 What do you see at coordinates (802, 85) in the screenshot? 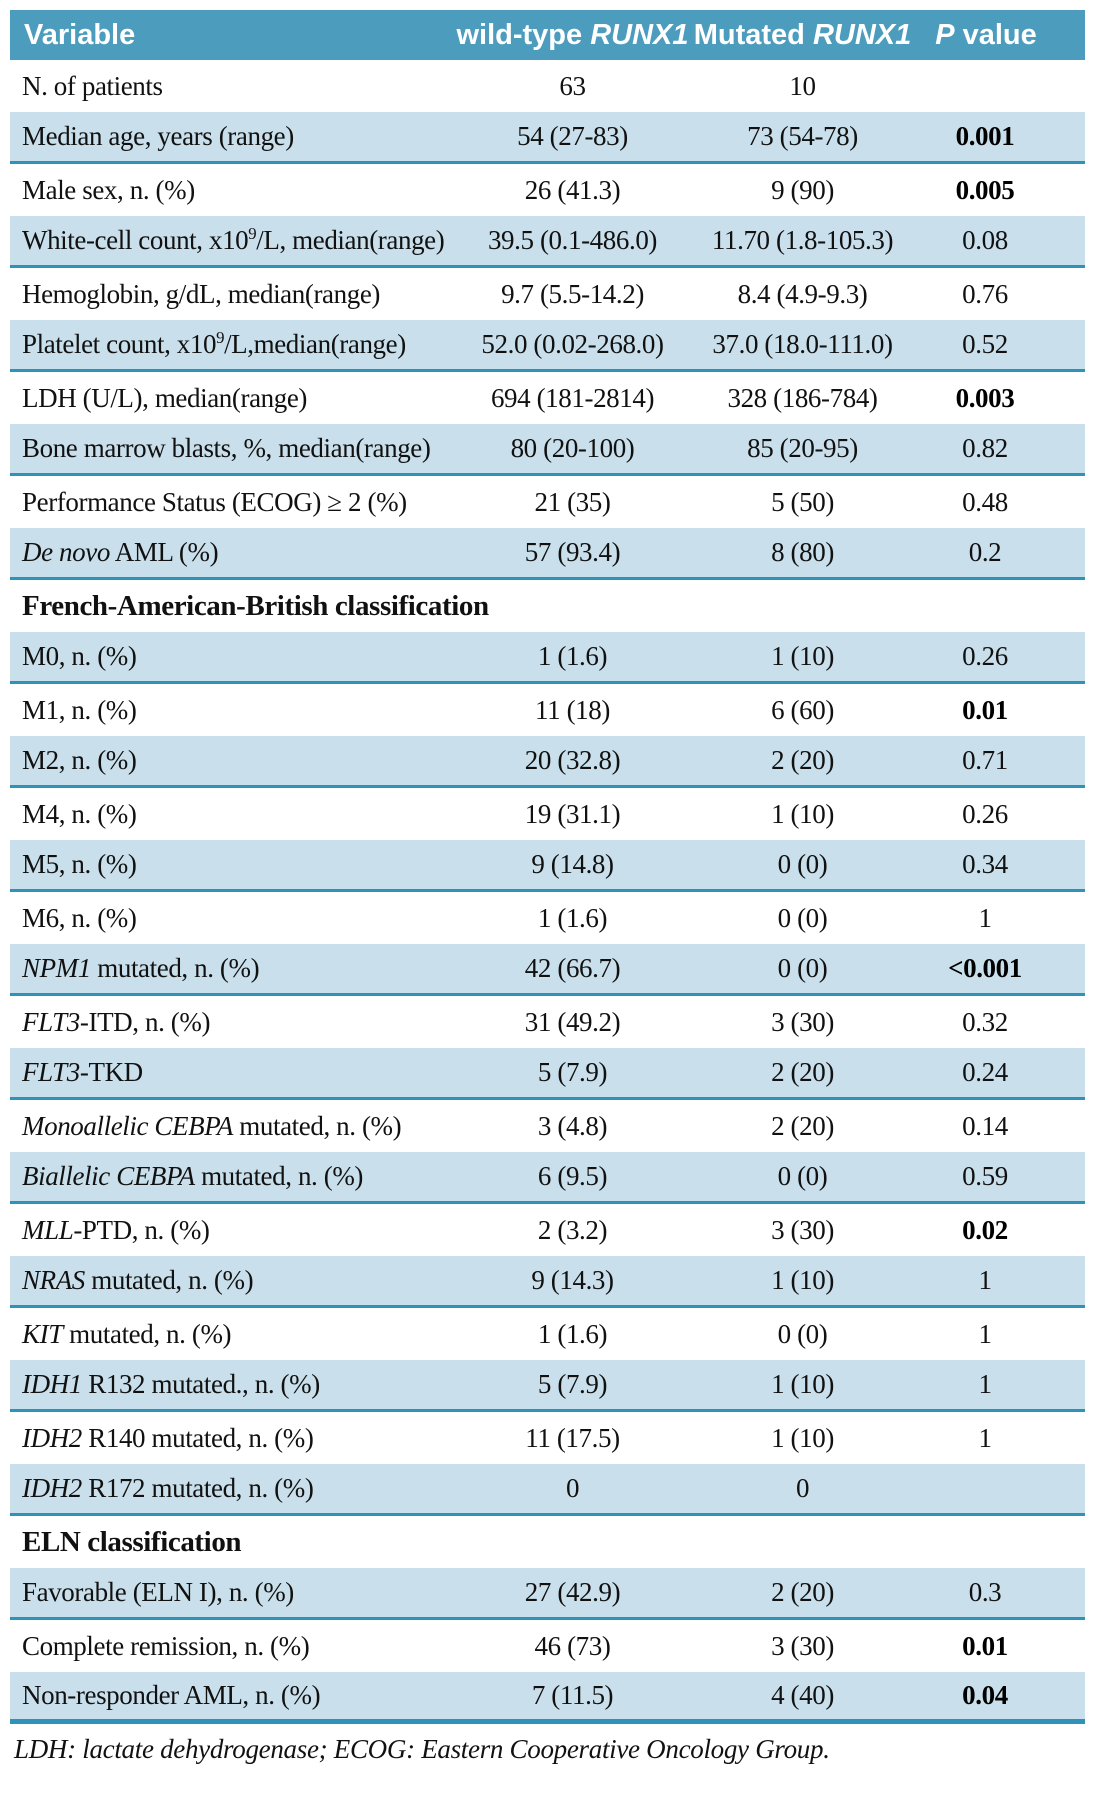
I see `mutated-value-cell: 10` at bounding box center [802, 85].